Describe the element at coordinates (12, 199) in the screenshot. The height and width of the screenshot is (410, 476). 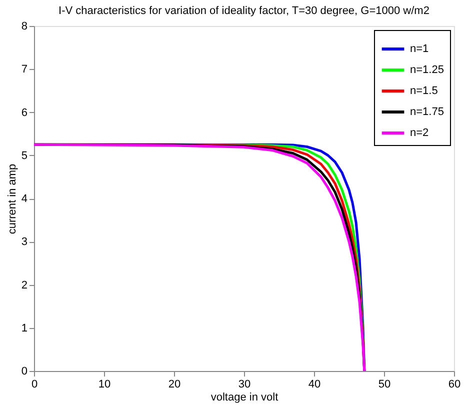
I see `y-axis-title: current in amp` at that location.